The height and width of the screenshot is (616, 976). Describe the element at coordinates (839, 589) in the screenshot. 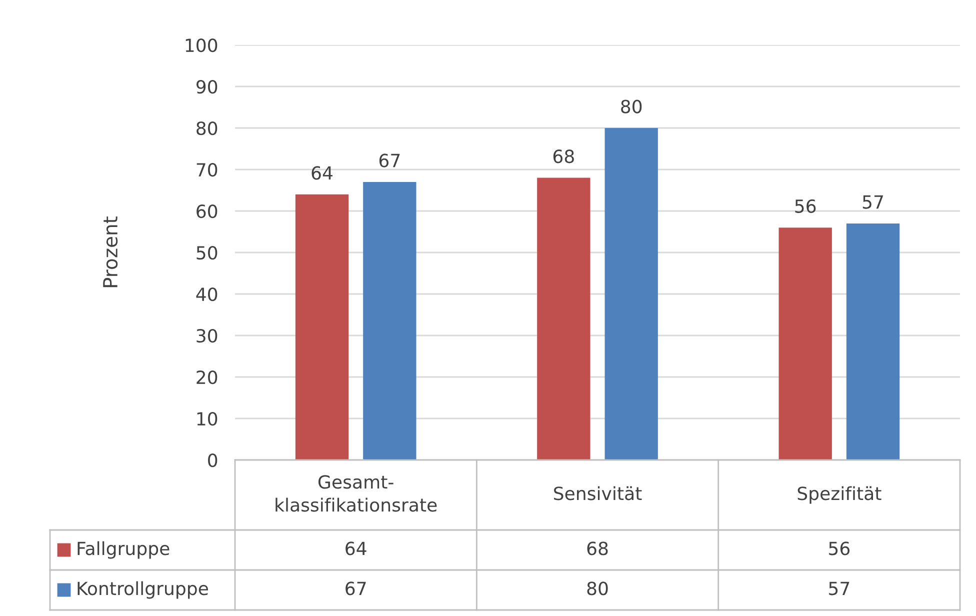

I see `data-label: 57` at that location.